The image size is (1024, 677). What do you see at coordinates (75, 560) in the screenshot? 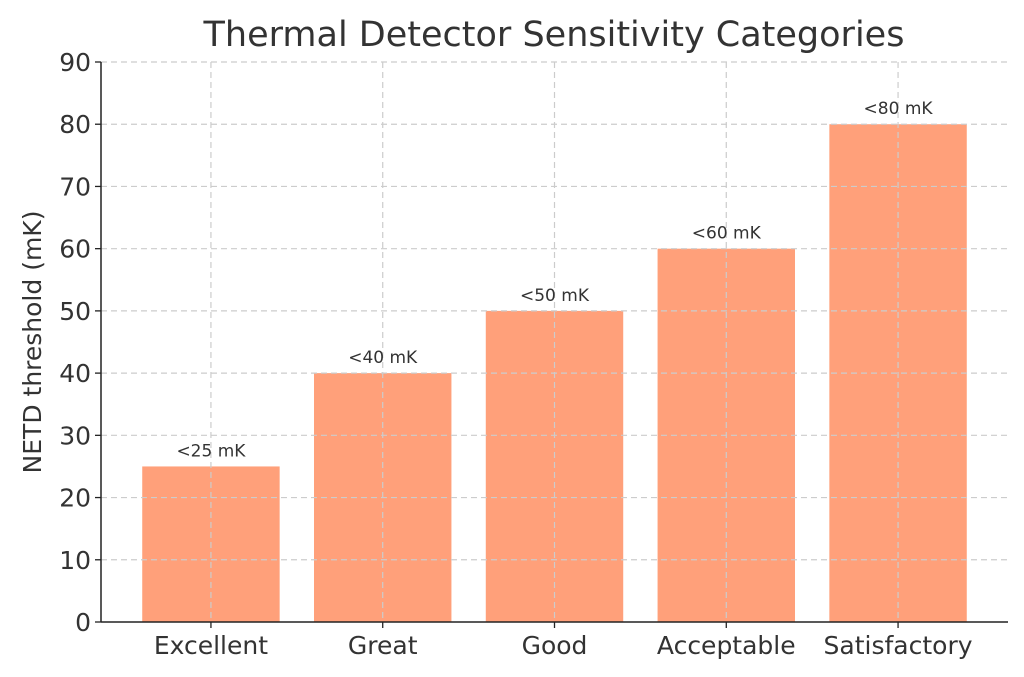
I see `y-tick-label: 10` at bounding box center [75, 560].